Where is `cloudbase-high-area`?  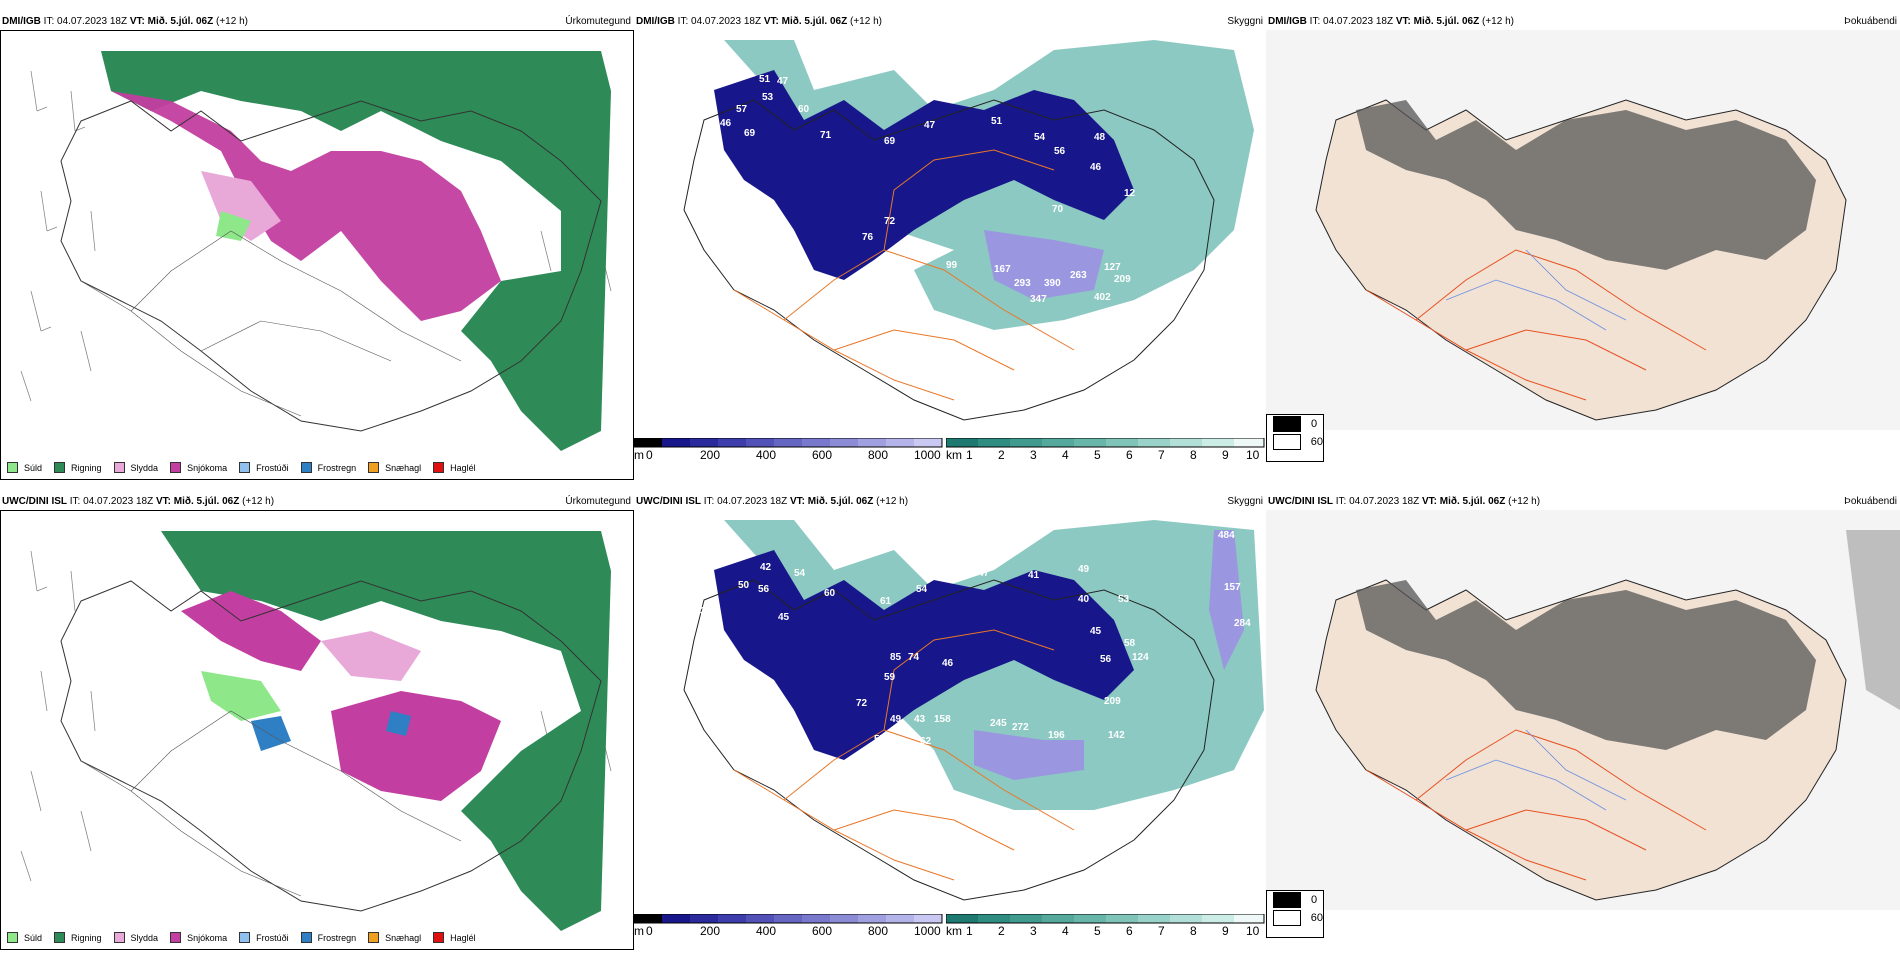 cloudbase-high-area is located at coordinates (1029, 755).